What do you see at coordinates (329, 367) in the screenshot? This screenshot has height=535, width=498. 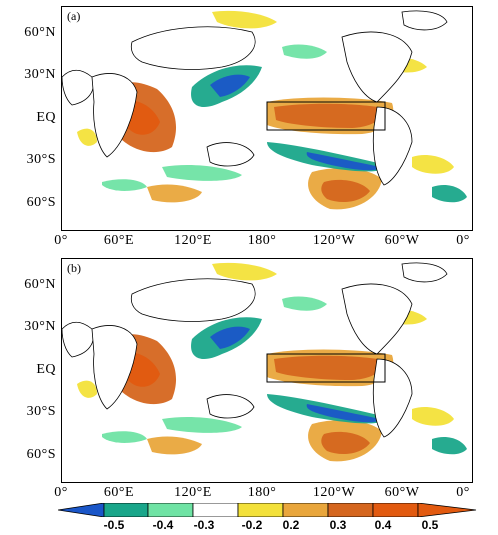 I see `pacific-eq-core-b` at bounding box center [329, 367].